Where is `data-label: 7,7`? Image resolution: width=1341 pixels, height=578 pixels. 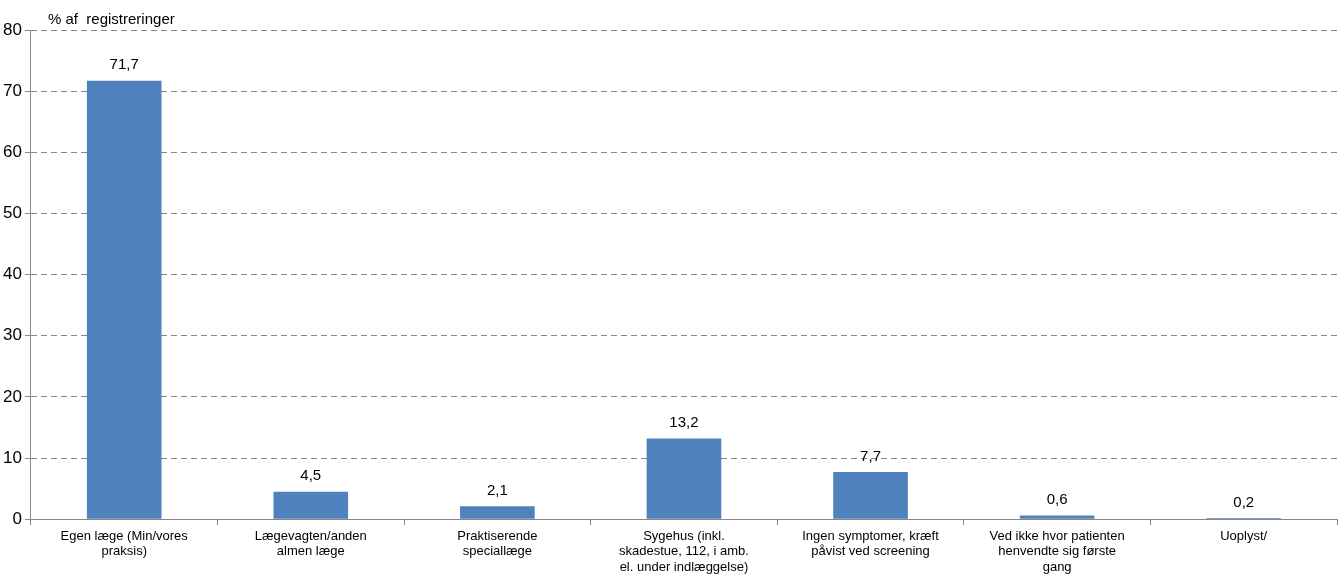
data-label: 7,7 is located at coordinates (870, 455).